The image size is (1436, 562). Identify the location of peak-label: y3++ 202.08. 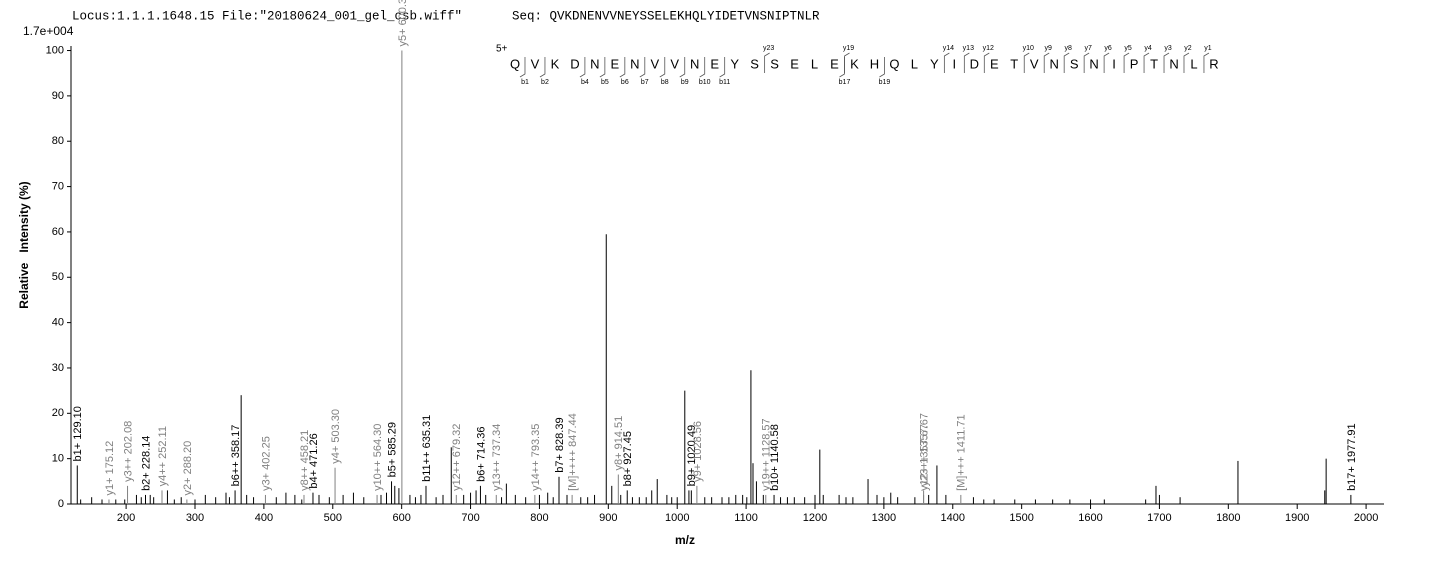
(128, 451).